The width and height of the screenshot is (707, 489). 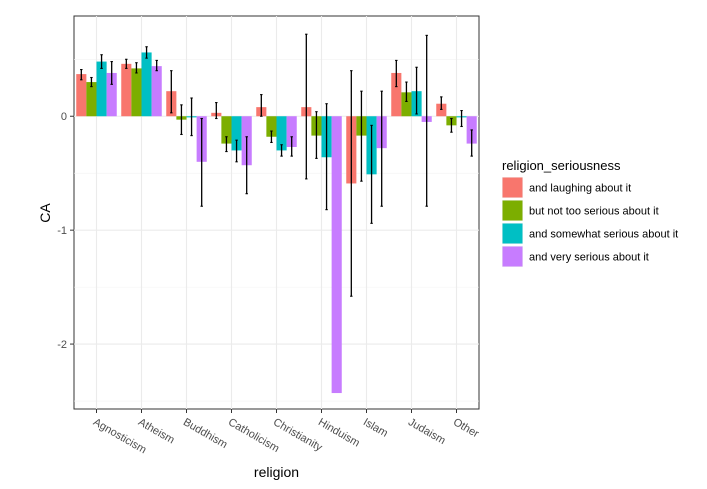 What do you see at coordinates (375, 428) in the screenshot?
I see `x-tick-label: Islam` at bounding box center [375, 428].